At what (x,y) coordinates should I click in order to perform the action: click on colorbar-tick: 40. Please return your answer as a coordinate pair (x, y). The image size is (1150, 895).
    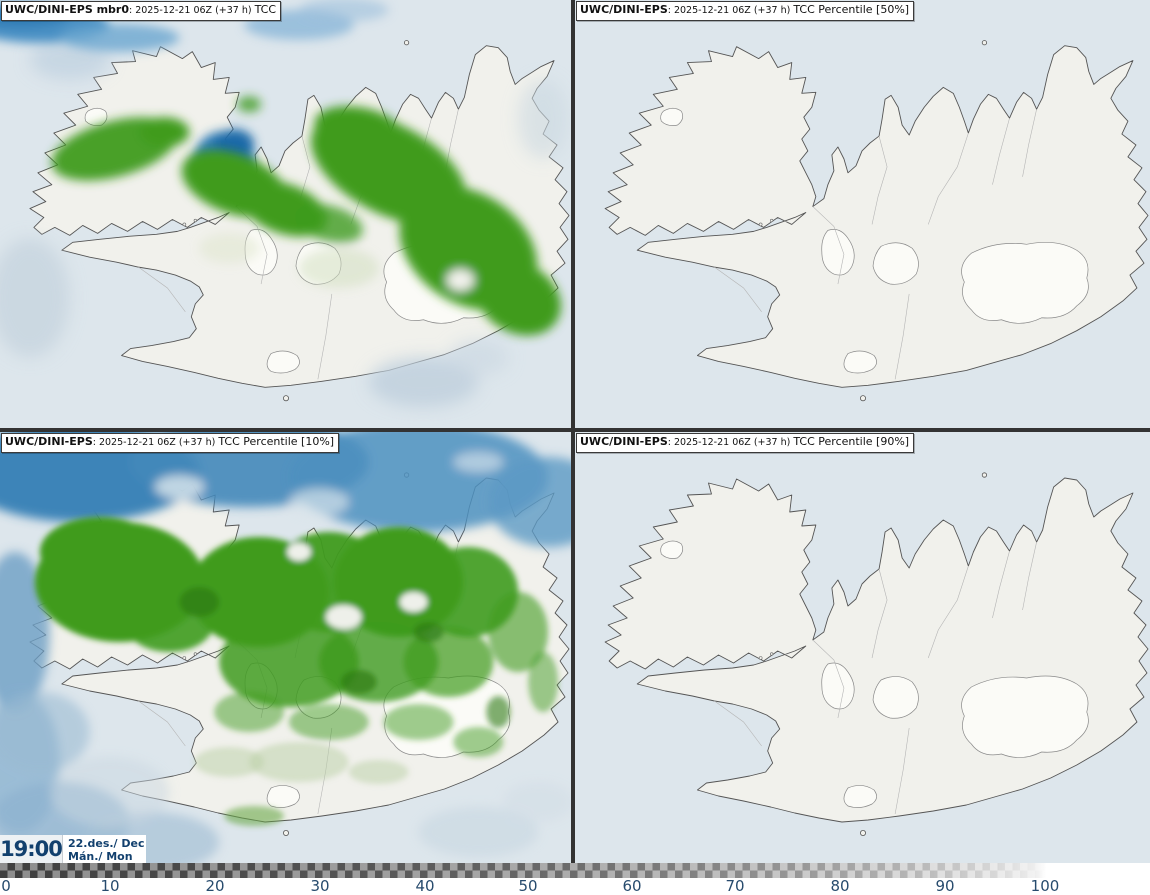
    Looking at the image, I should click on (425, 886).